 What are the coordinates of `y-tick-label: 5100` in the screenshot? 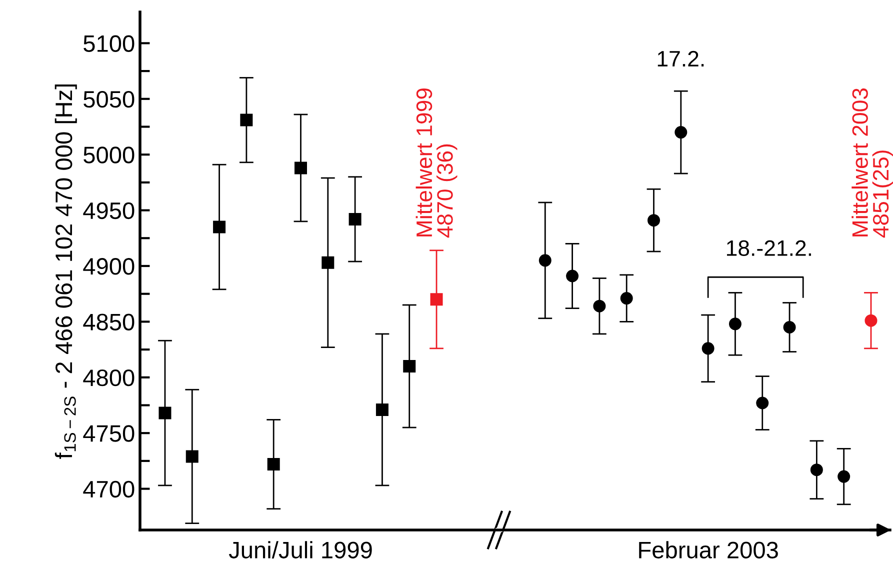 It's located at (109, 43).